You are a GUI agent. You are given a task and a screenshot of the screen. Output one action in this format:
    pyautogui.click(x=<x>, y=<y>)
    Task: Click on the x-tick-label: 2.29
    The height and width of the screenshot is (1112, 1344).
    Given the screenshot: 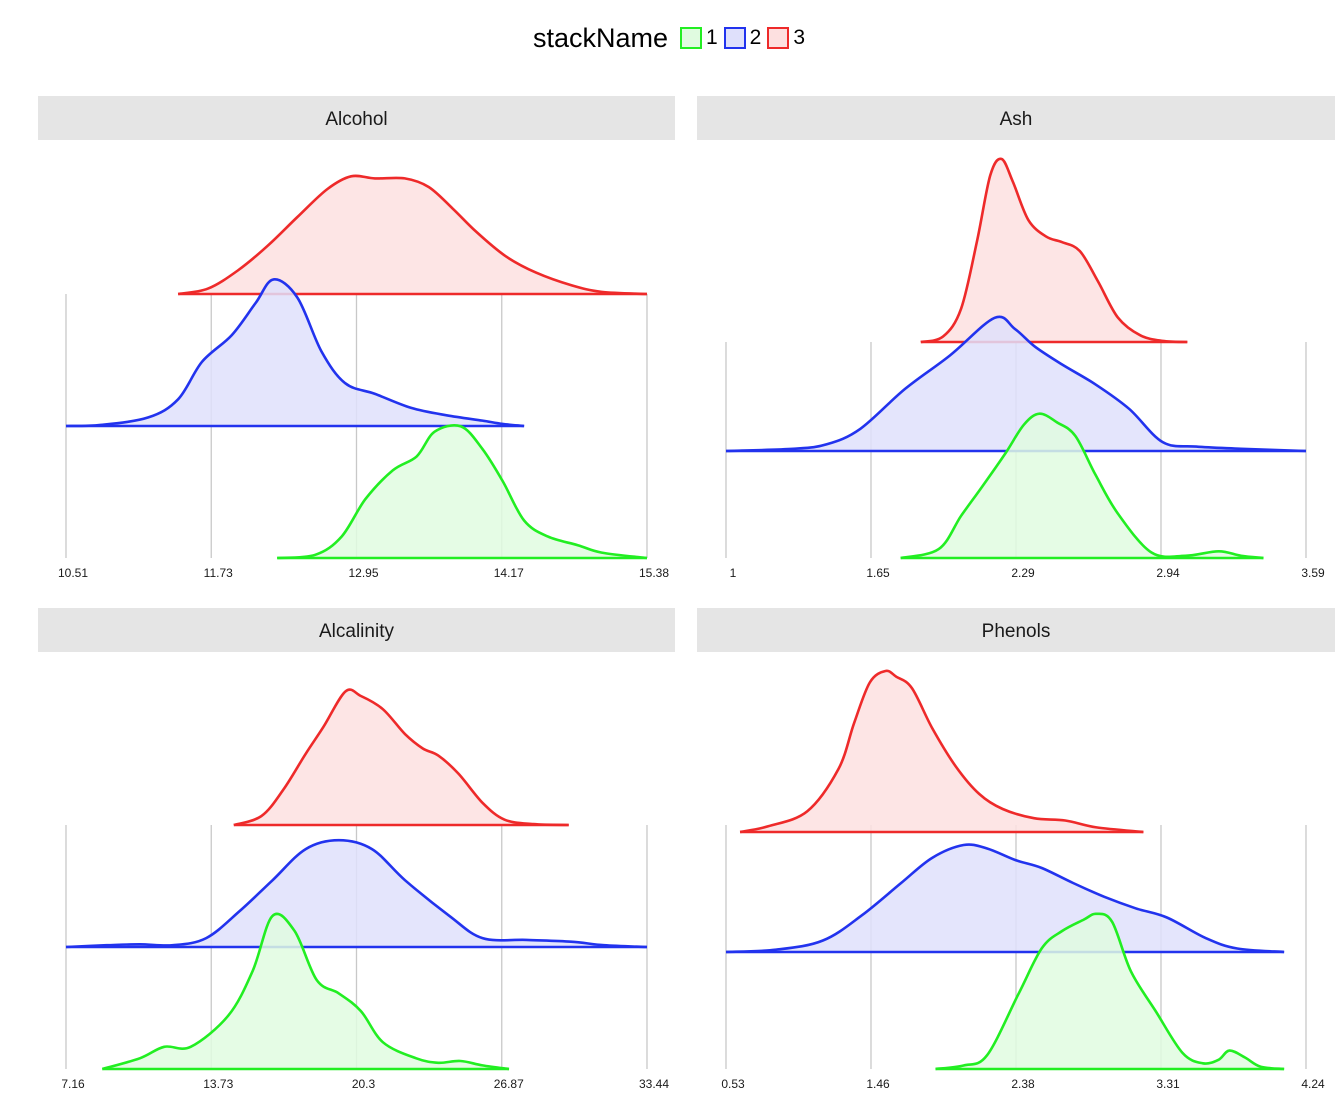 What is the action you would take?
    pyautogui.click(x=1023, y=573)
    